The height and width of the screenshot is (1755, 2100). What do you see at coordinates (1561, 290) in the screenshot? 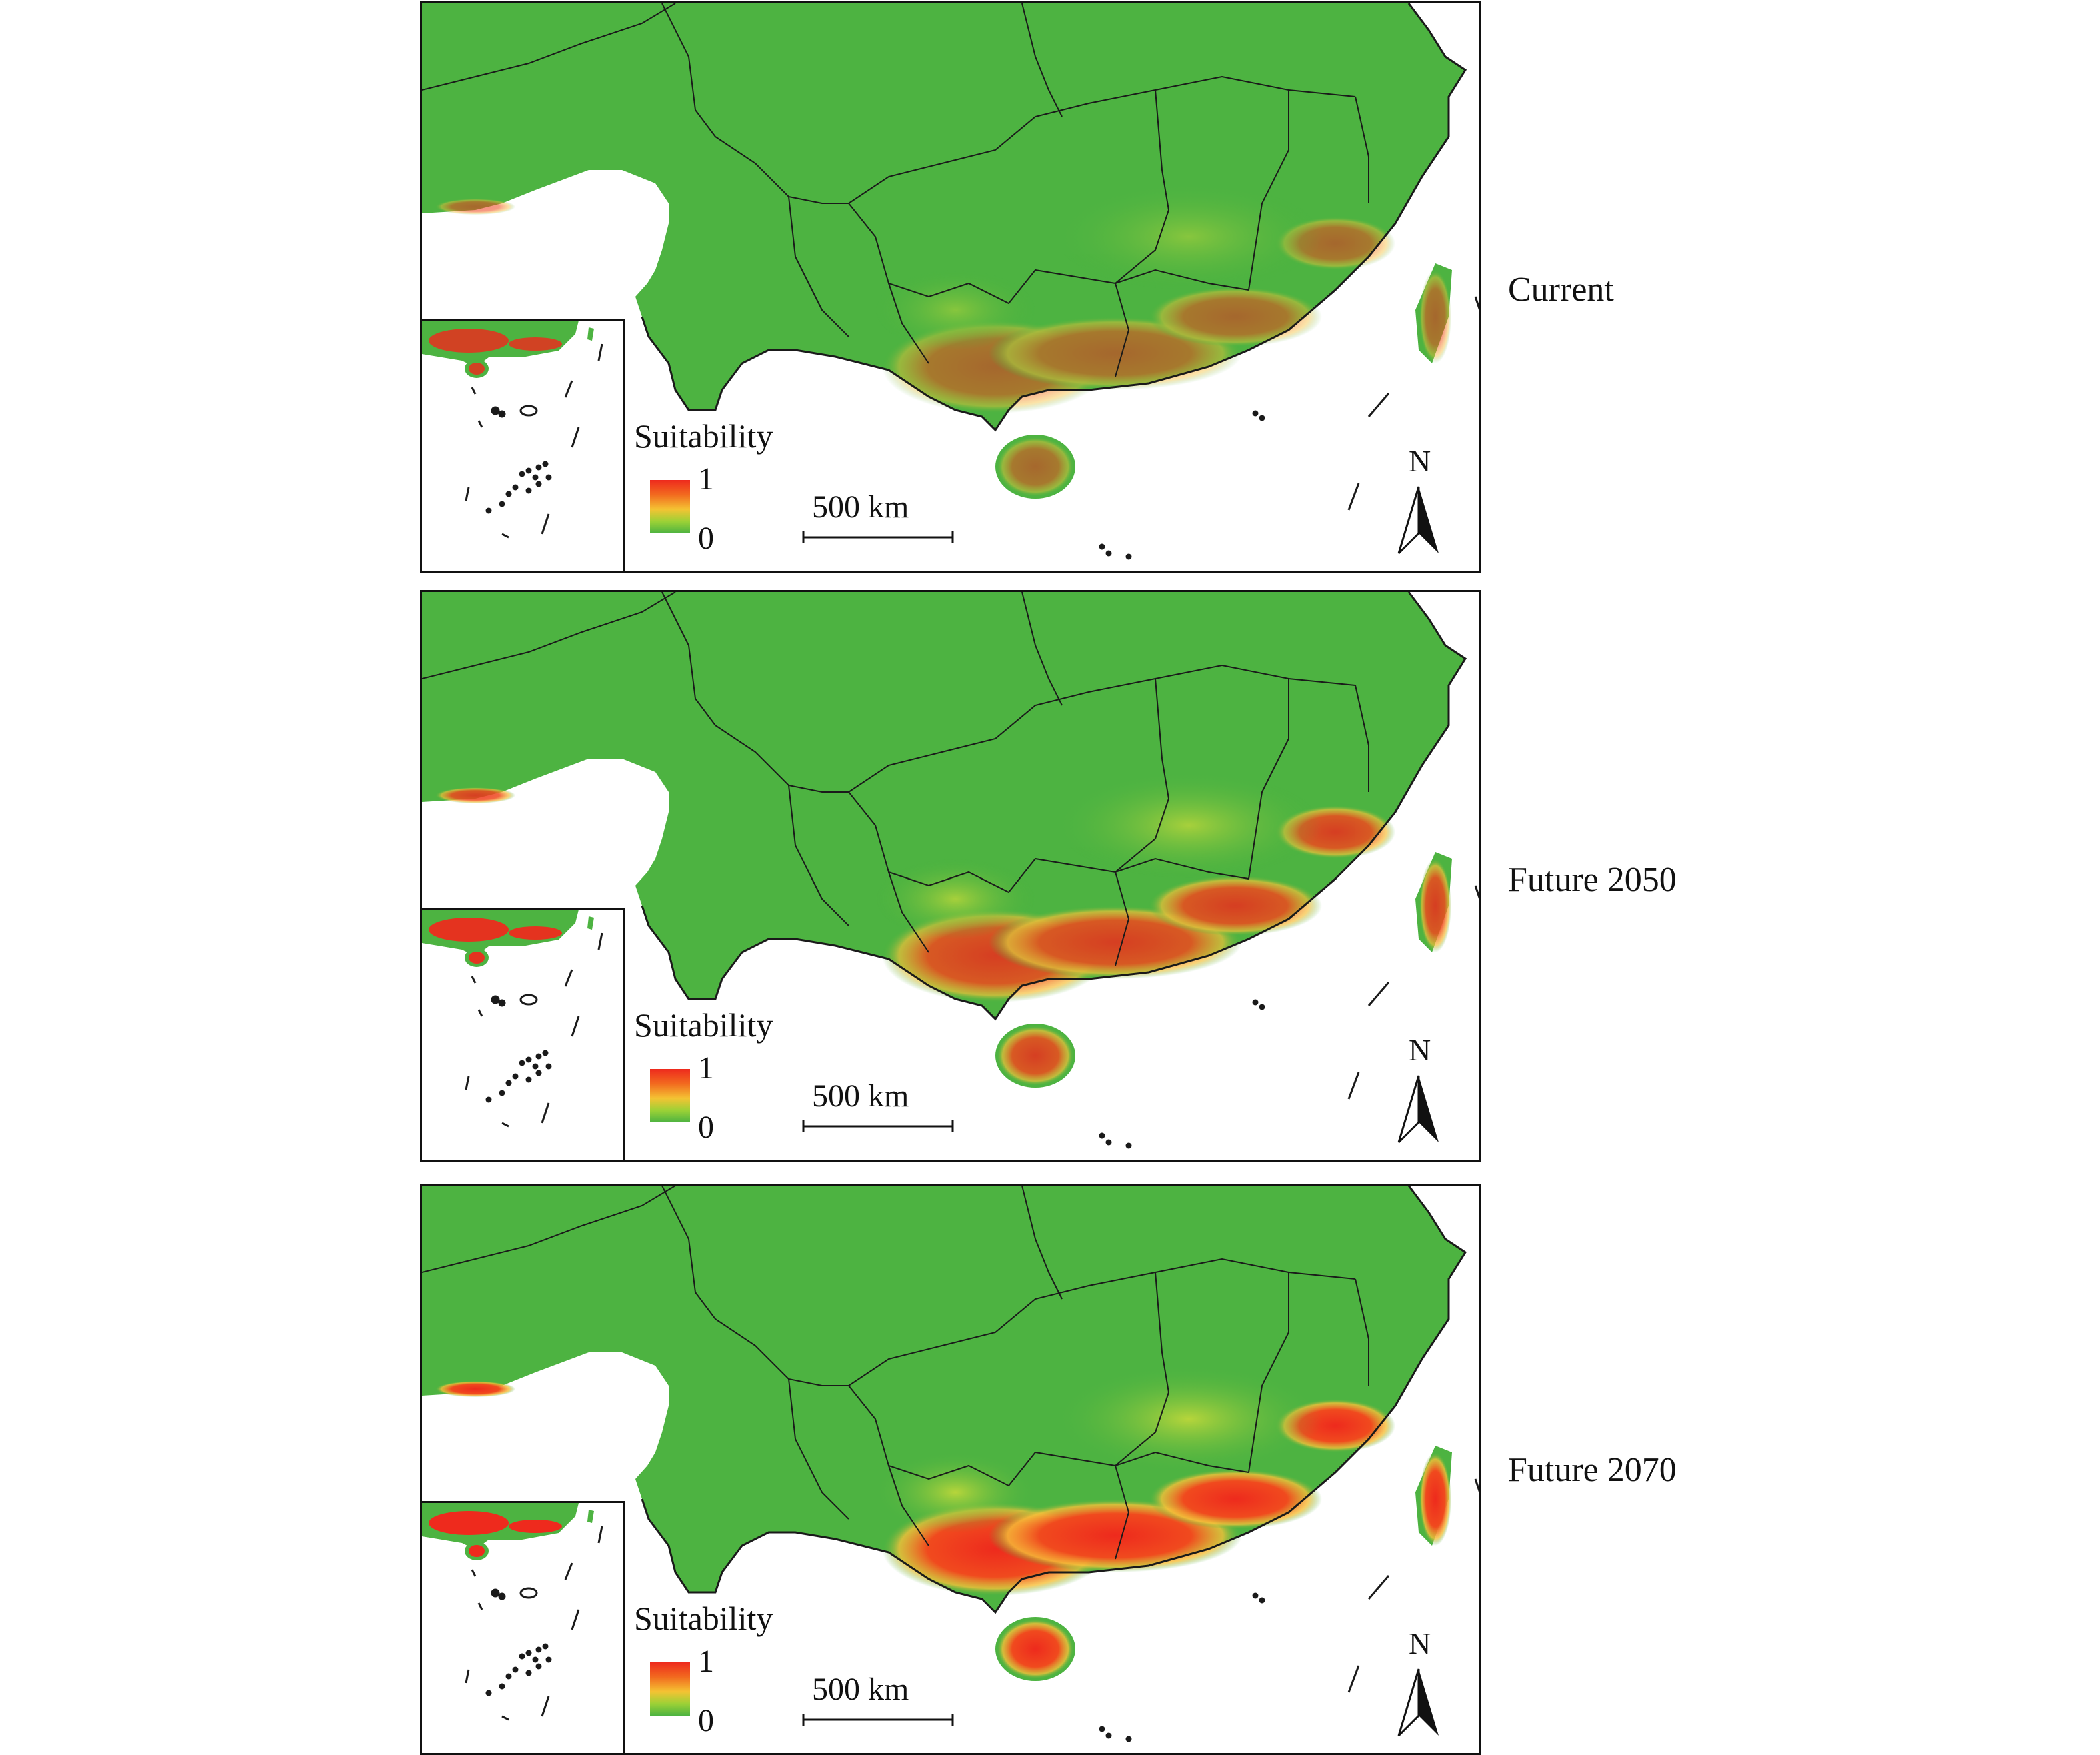
I see `panel-label-1: Current` at bounding box center [1561, 290].